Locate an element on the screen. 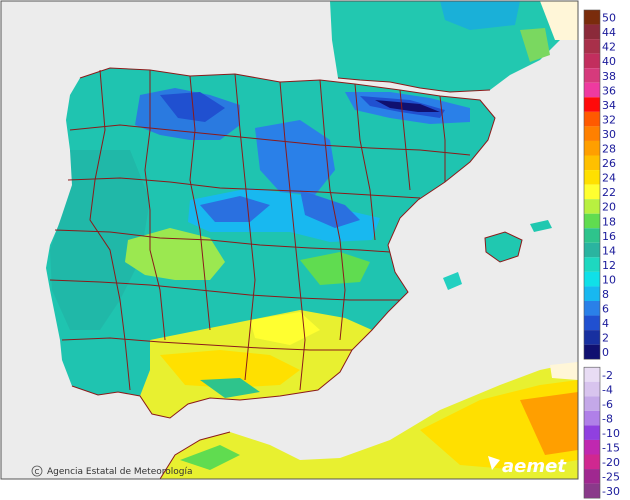  legend-label: 14 is located at coordinates (609, 250).